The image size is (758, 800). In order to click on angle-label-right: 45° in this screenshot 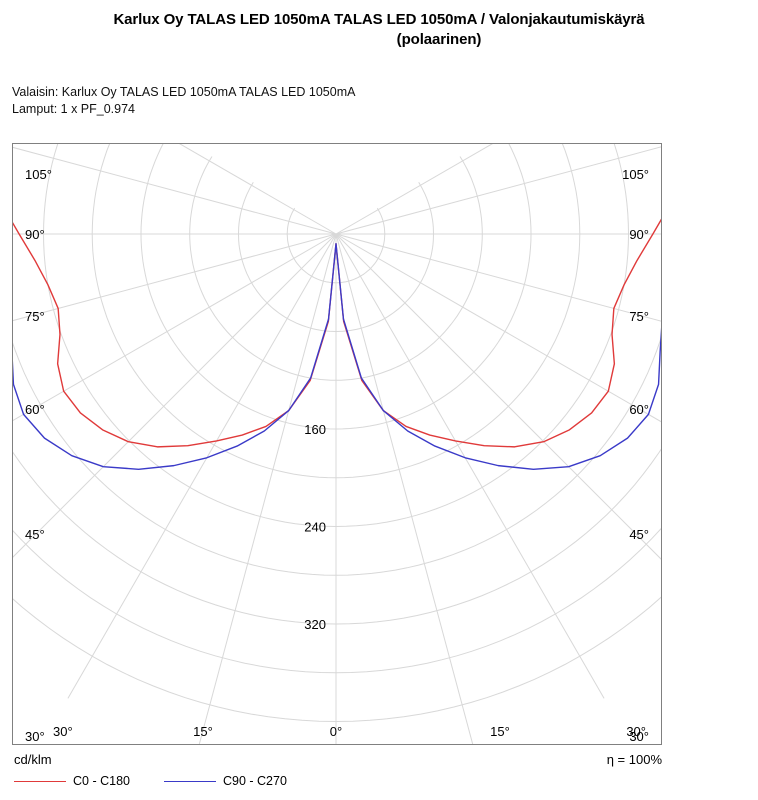, I will do `click(639, 534)`.